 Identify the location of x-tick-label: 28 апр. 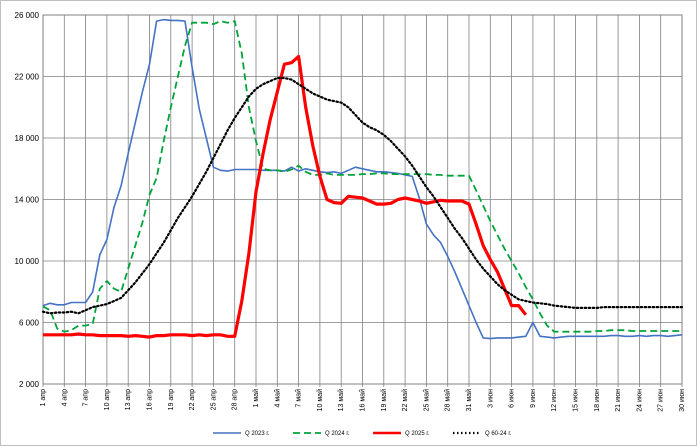
(235, 399).